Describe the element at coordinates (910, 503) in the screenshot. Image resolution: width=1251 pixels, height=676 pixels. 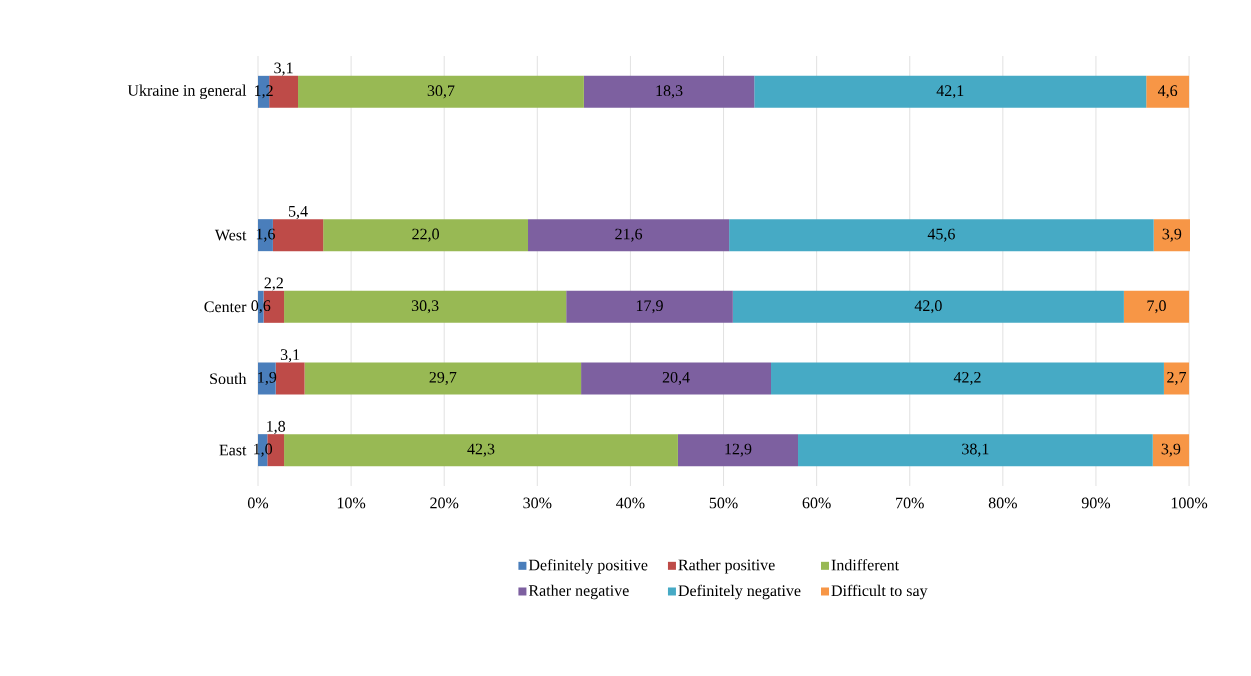
I see `x-tick-label: 70%` at that location.